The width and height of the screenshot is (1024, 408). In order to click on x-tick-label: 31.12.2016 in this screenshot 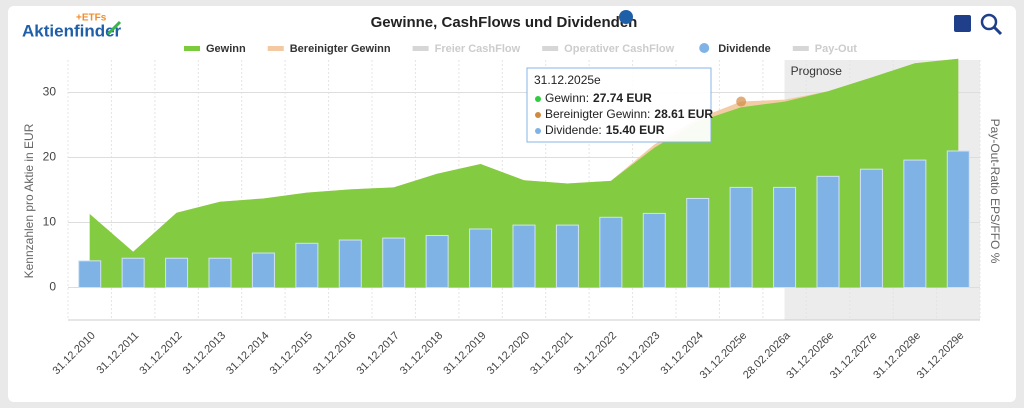, I will do `click(334, 353)`.